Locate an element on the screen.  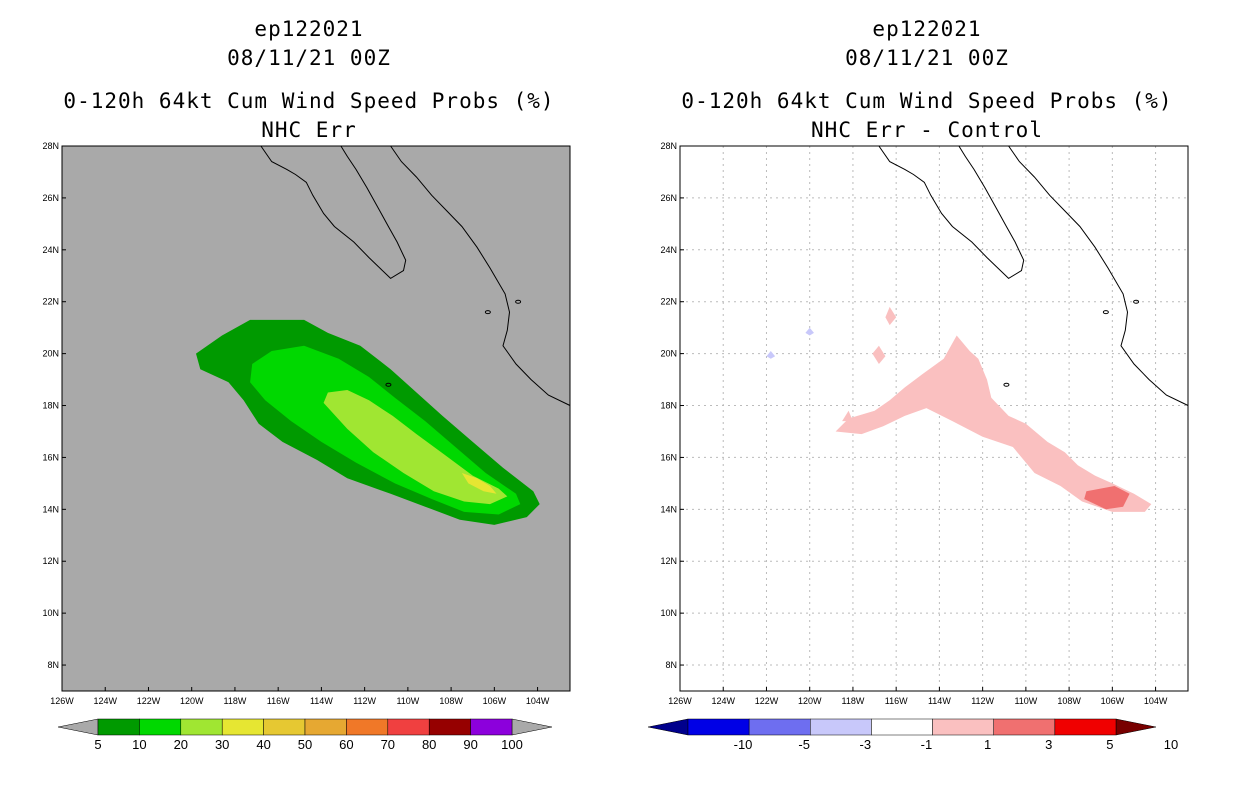
x-tick-label: 120W is located at coordinates (810, 701).